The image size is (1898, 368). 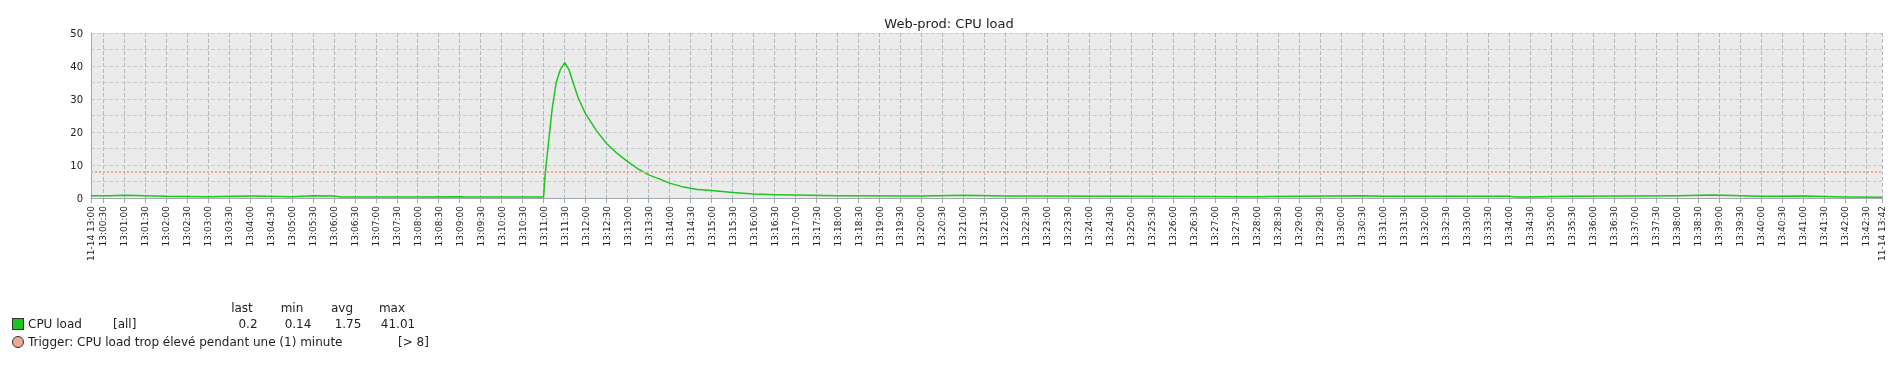 What do you see at coordinates (165, 226) in the screenshot?
I see `x-tick-label: 13:02:00` at bounding box center [165, 226].